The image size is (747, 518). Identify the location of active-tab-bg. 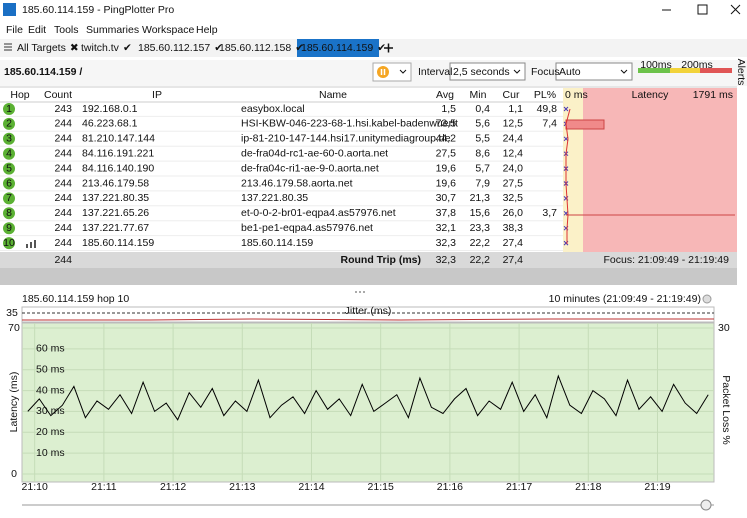
(338, 48).